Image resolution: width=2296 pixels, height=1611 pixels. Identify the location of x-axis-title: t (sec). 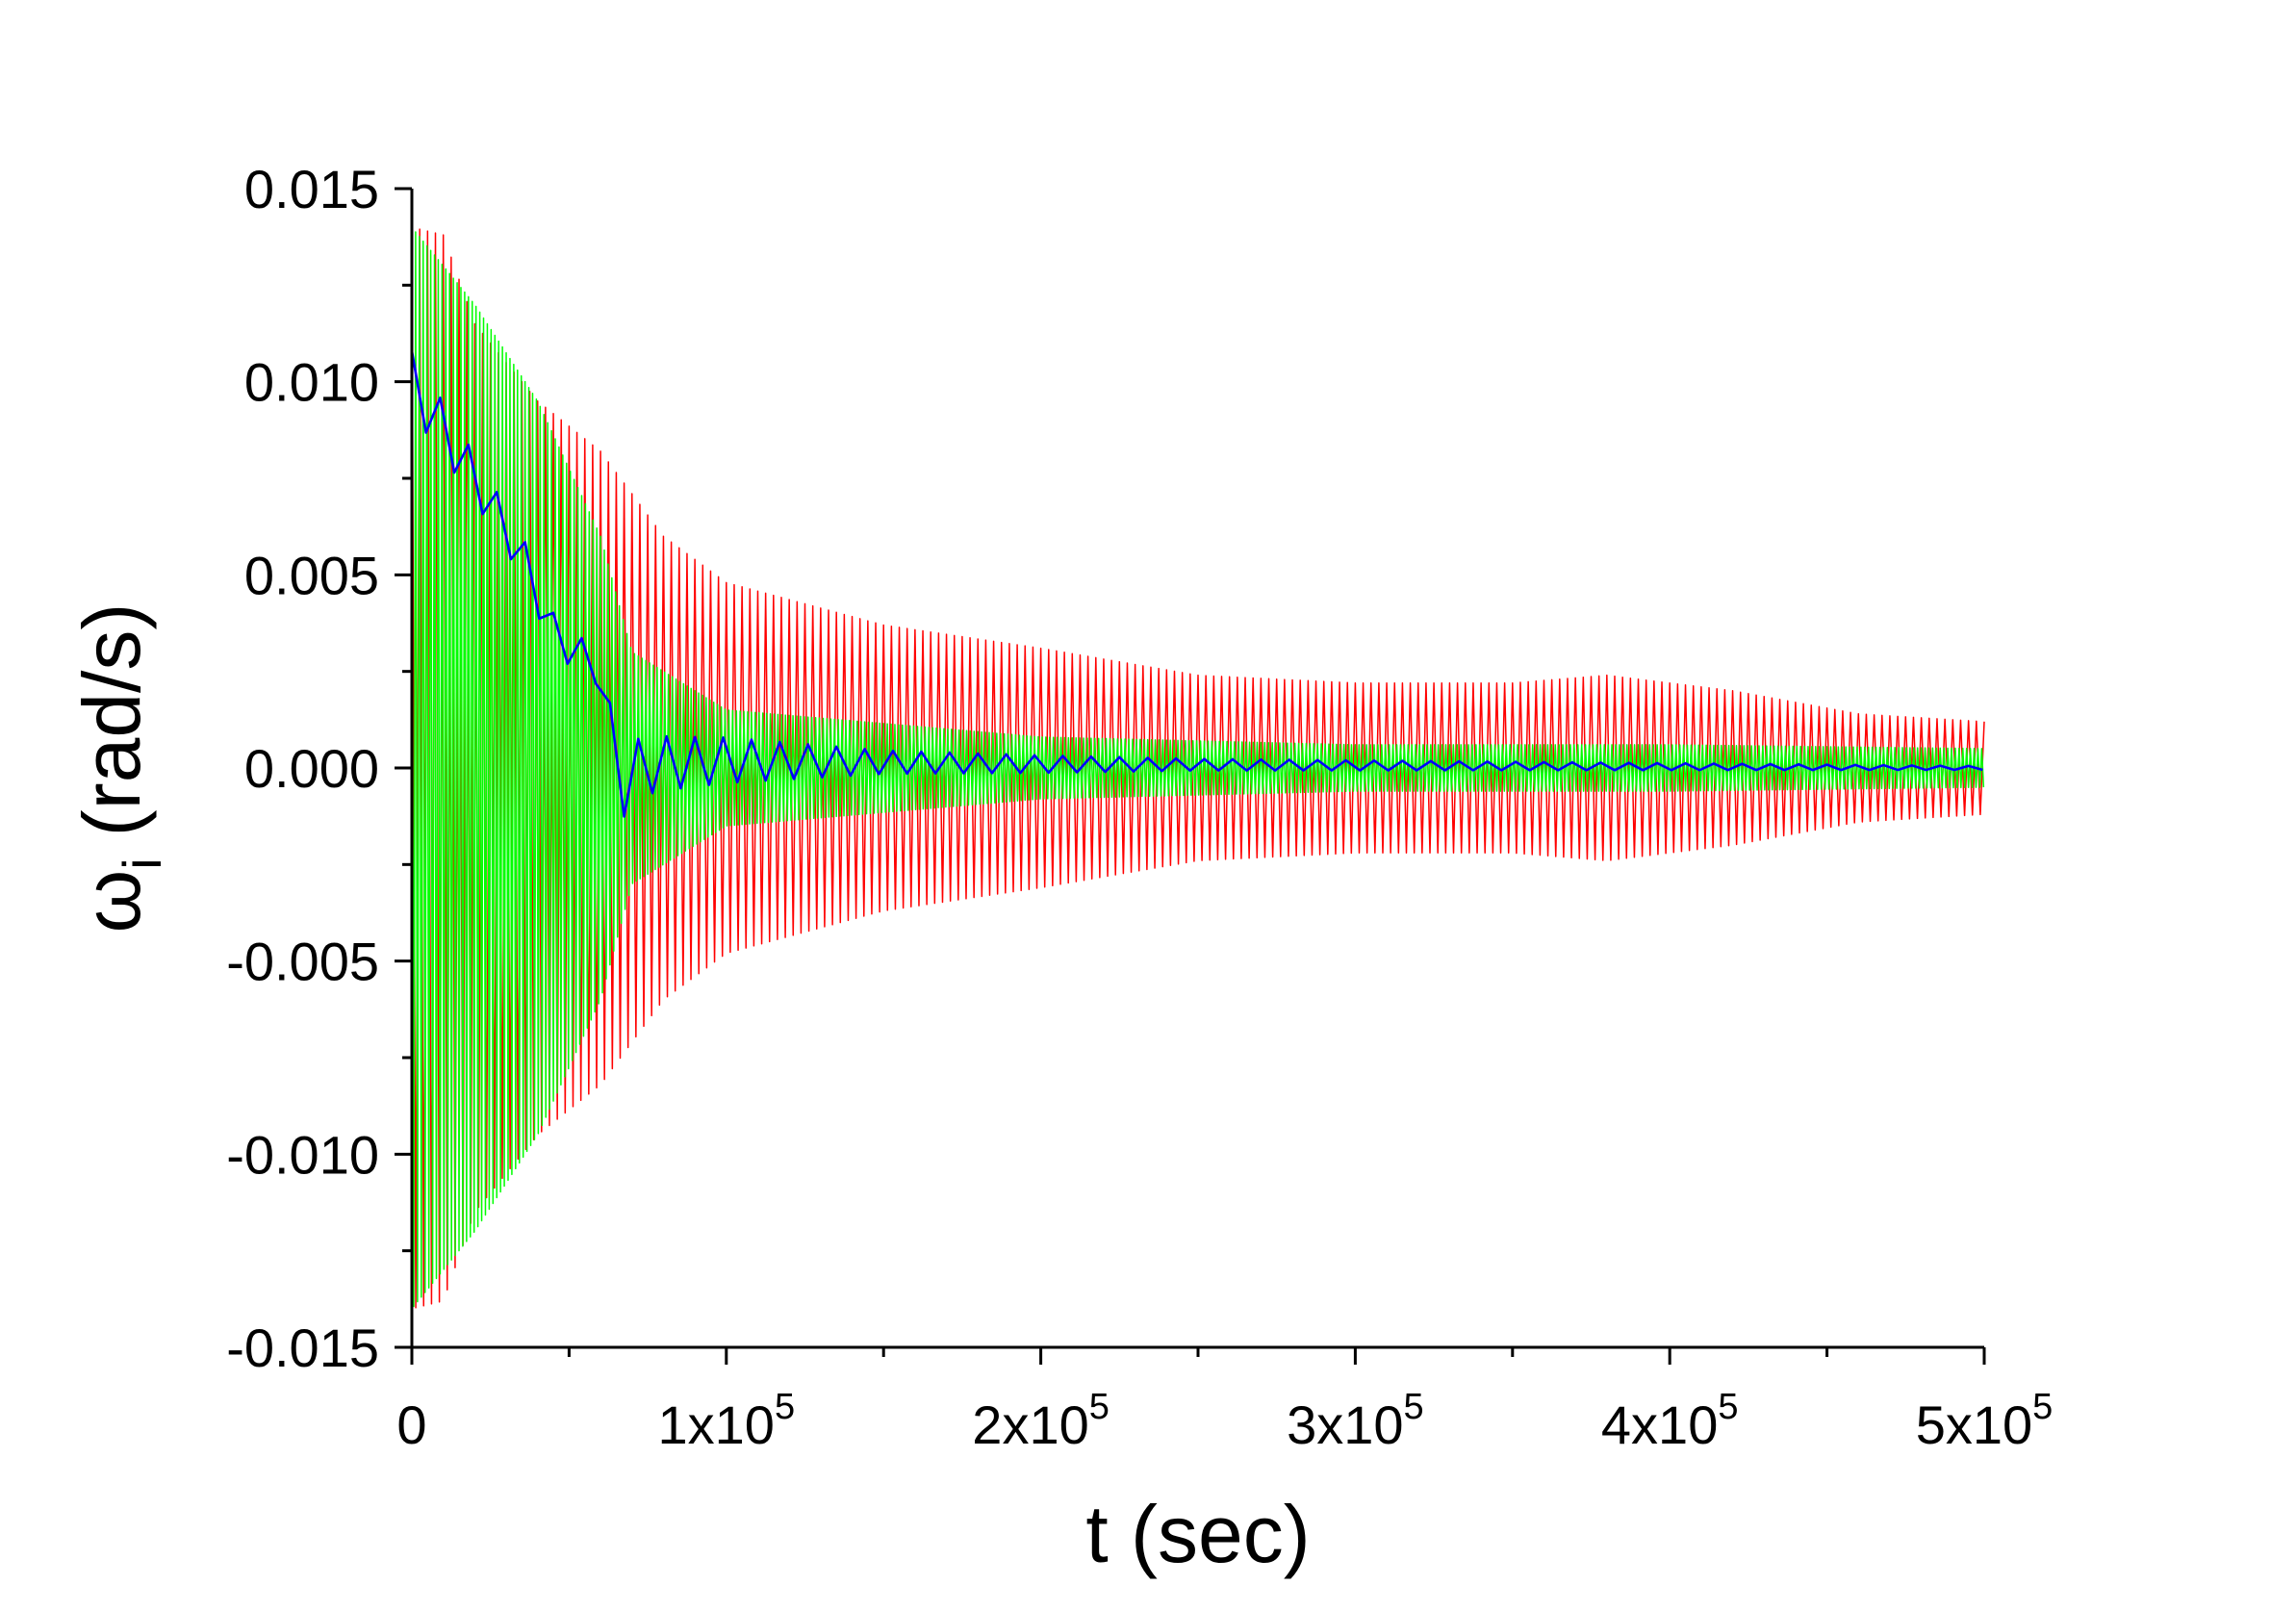
(1197, 1534).